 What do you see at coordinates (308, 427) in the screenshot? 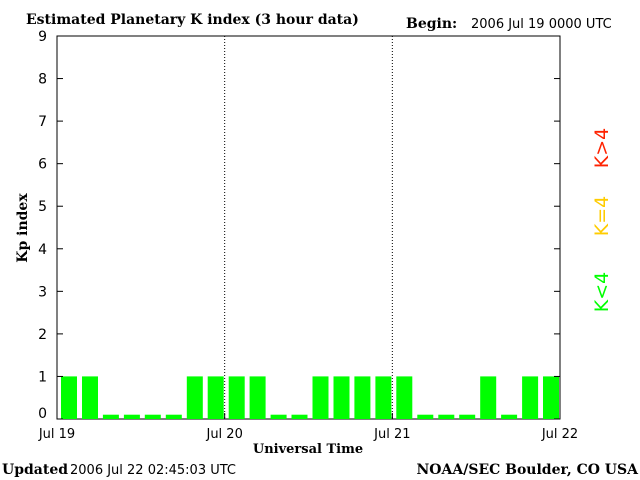
I see `x-axis-ticks: Jul 19 Jul 20 Jul 21 Jul 22` at bounding box center [308, 427].